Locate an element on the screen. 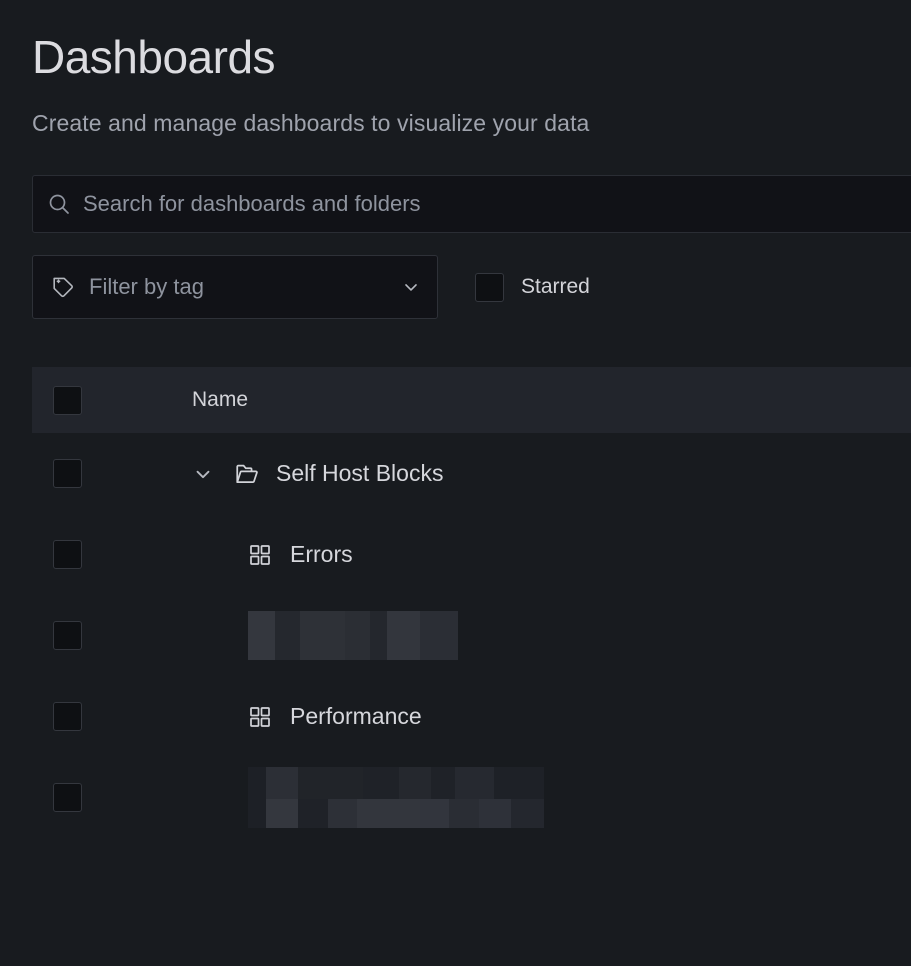 This screenshot has height=966, width=911. table-row: Performance is located at coordinates (471, 716).